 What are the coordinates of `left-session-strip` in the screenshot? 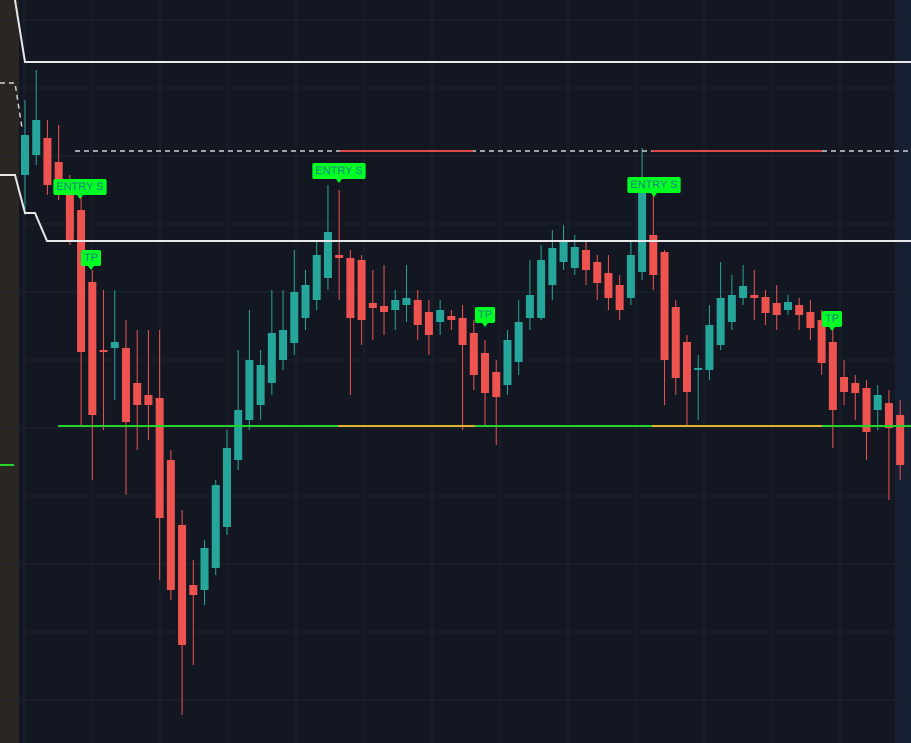 It's located at (9, 371).